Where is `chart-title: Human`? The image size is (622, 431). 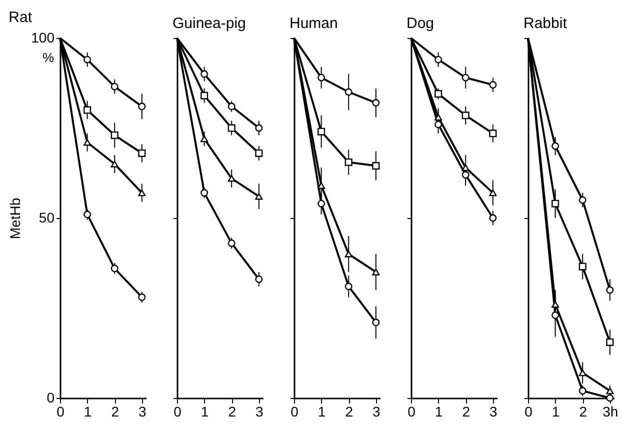
chart-title: Human is located at coordinates (314, 23).